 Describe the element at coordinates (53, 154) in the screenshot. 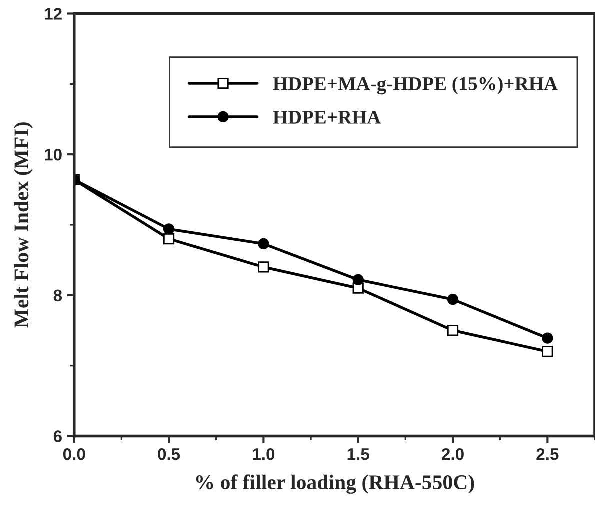

I see `y-tick-label: 10` at that location.